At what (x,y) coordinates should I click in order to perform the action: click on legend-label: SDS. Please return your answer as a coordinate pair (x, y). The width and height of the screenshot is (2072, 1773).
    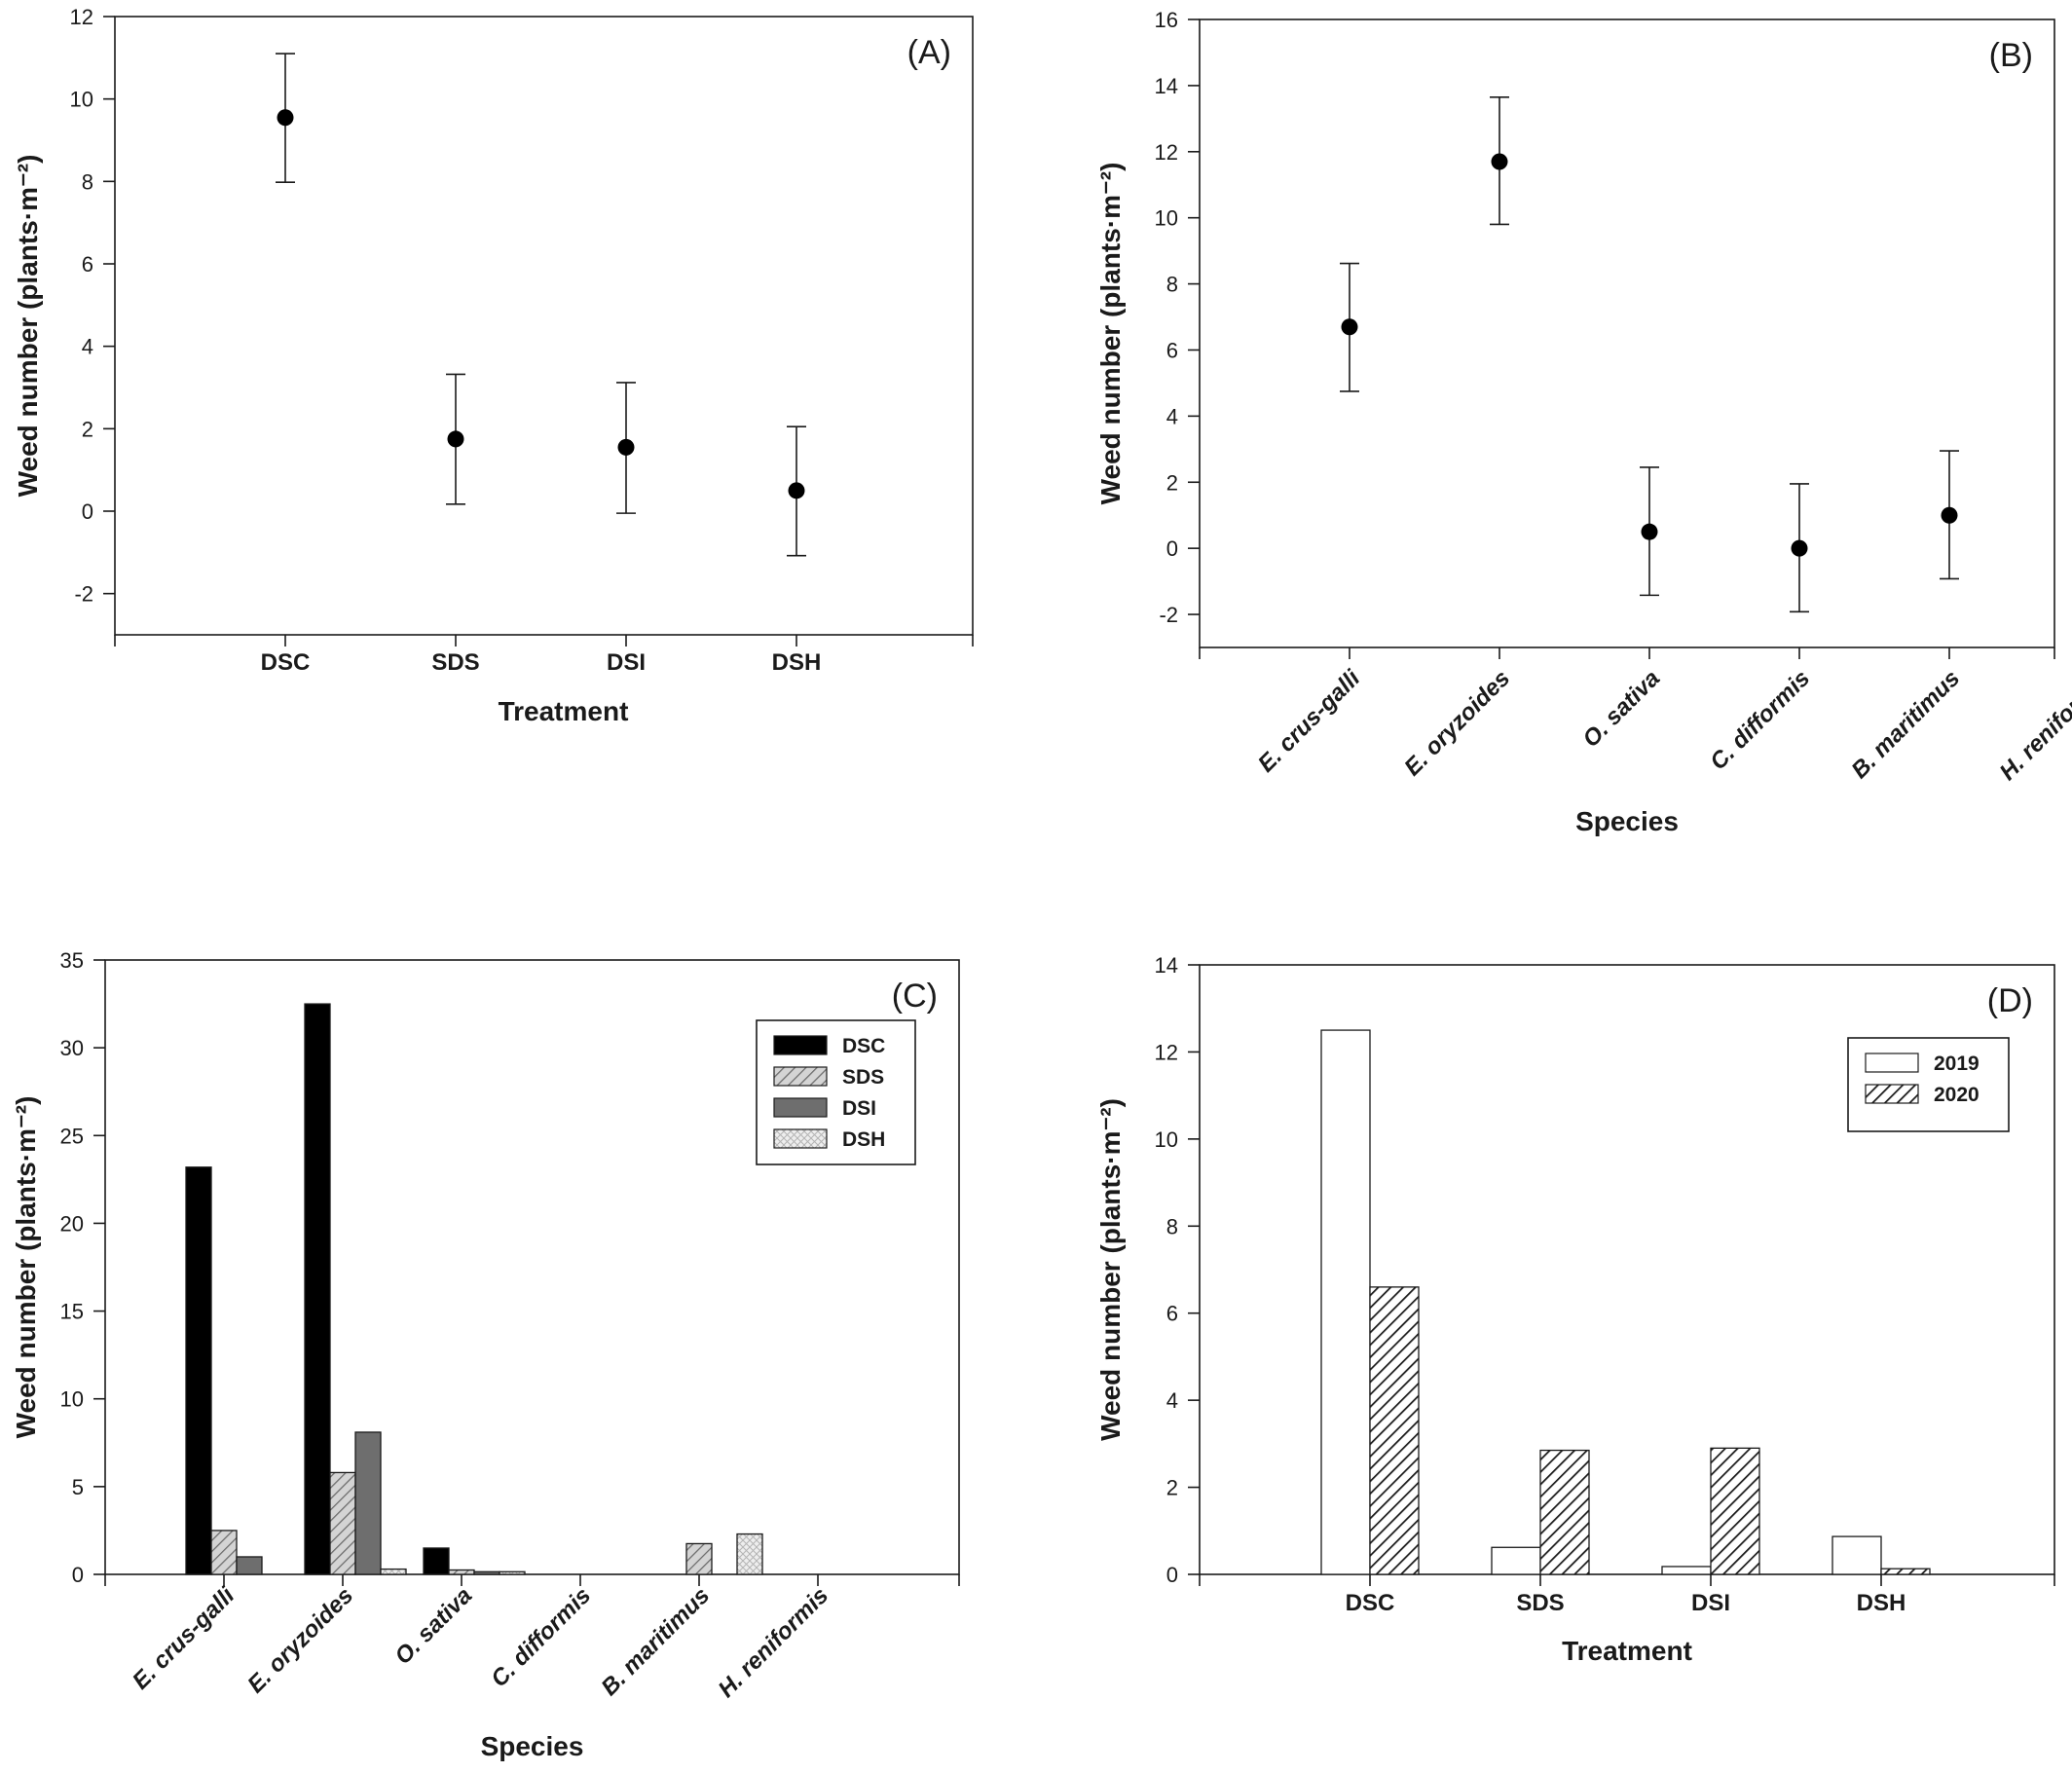
    Looking at the image, I should click on (863, 1077).